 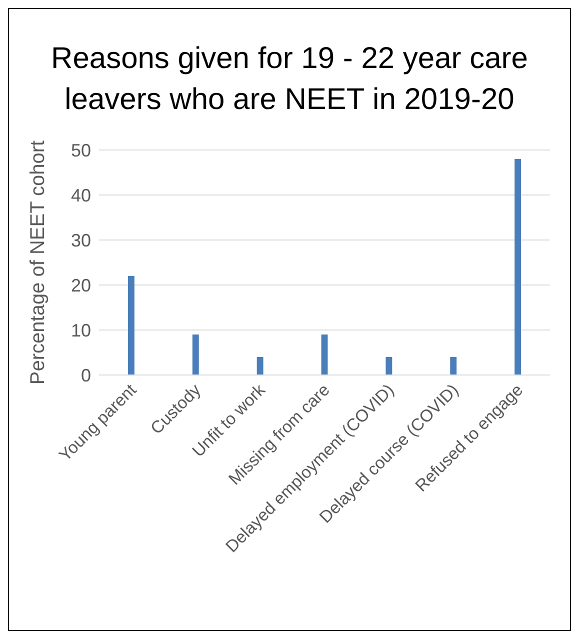 I want to click on y-tick-label: 10, so click(x=80, y=330).